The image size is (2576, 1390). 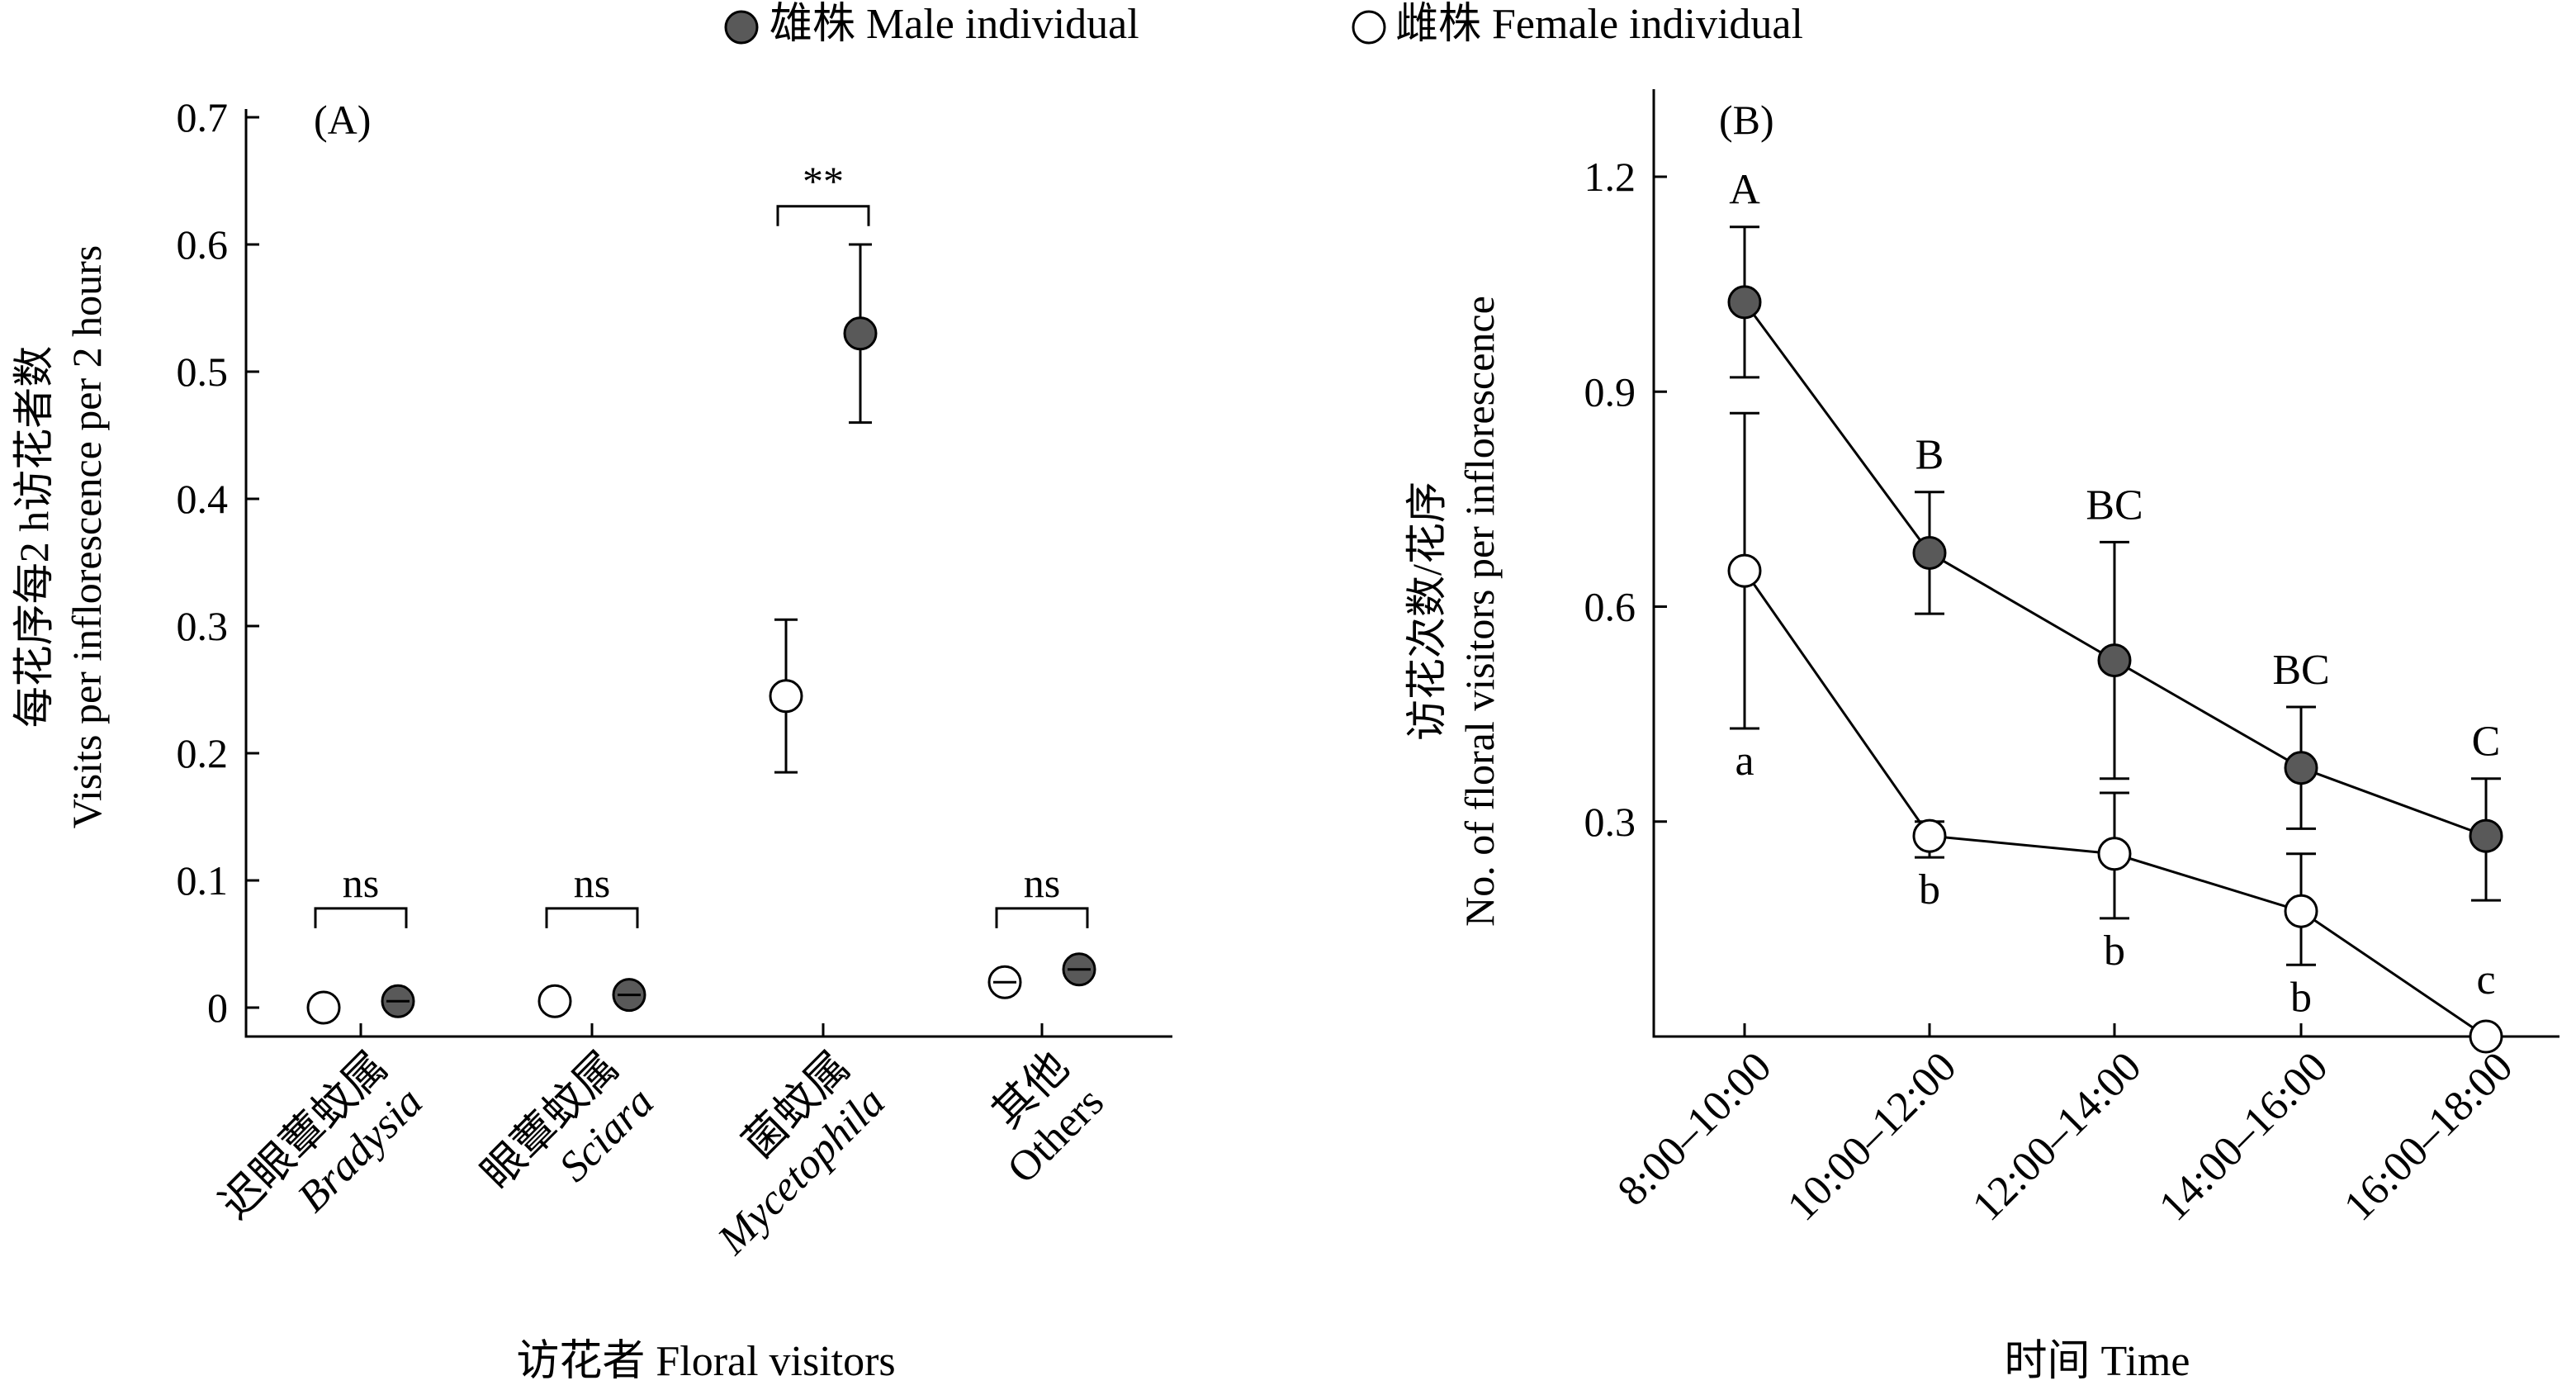 I want to click on panel-a-y-tick-label: 0.2, so click(x=203, y=753).